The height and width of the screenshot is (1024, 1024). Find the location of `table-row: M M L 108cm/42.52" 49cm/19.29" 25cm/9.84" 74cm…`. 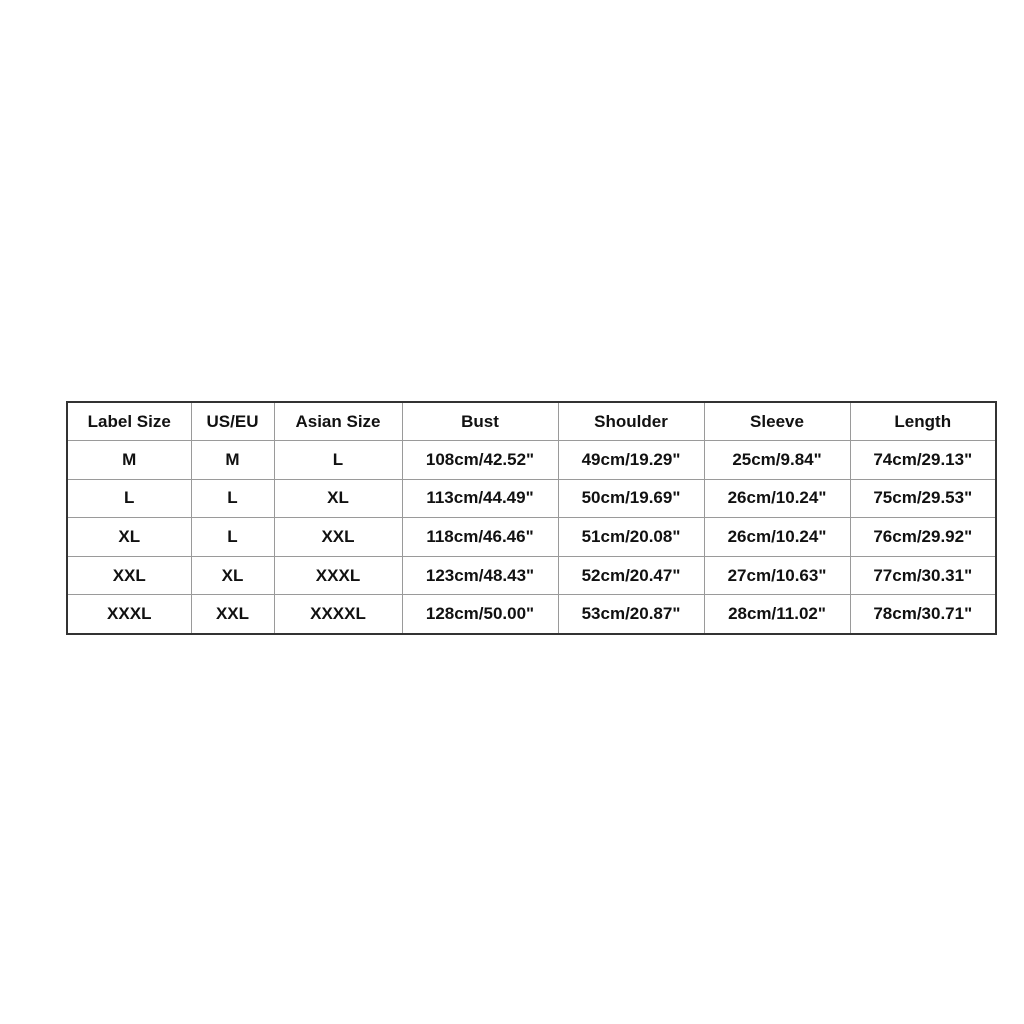

table-row: M M L 108cm/42.52" 49cm/19.29" 25cm/9.84" 74cm… is located at coordinates (531, 460).